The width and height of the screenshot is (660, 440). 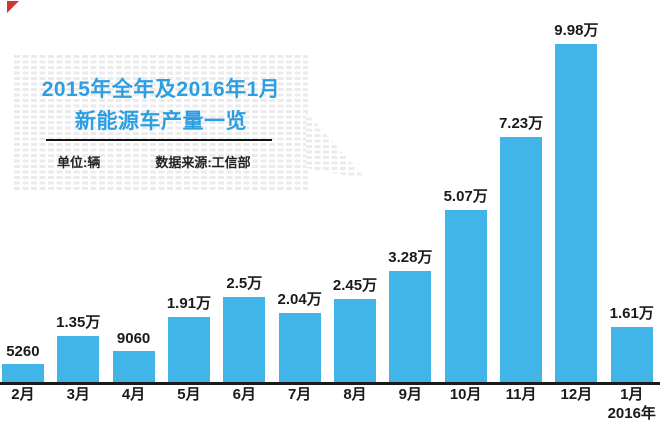 I want to click on bar-value-label: 2.04万, so click(x=299, y=299).